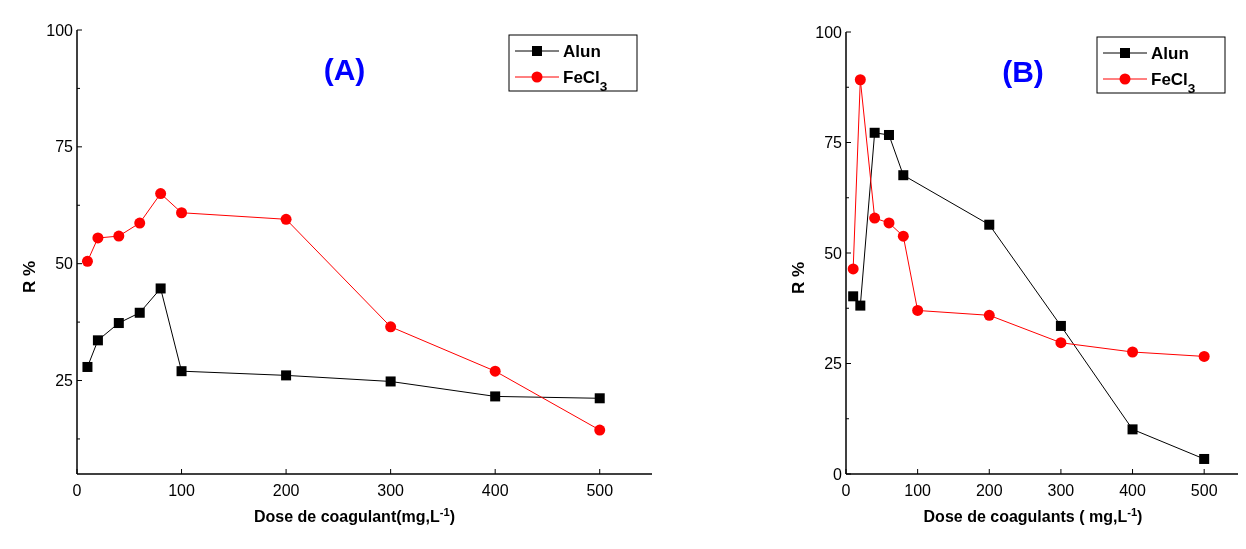 This screenshot has height=549, width=1246. I want to click on y-tick-label: 0, so click(838, 474).